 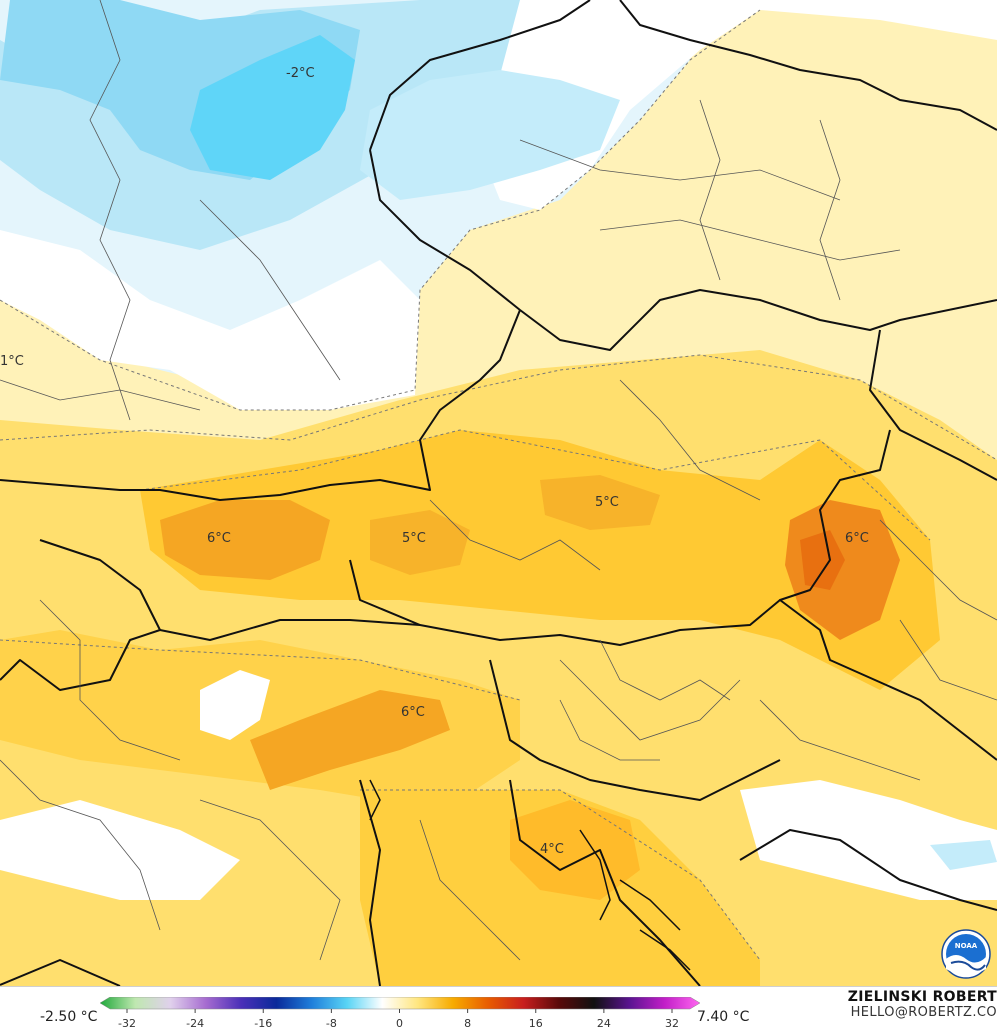 I want to click on author-credit: ZIELINSKI ROBERT HELLO@ROBERTZ.CO, so click(x=922, y=1004).